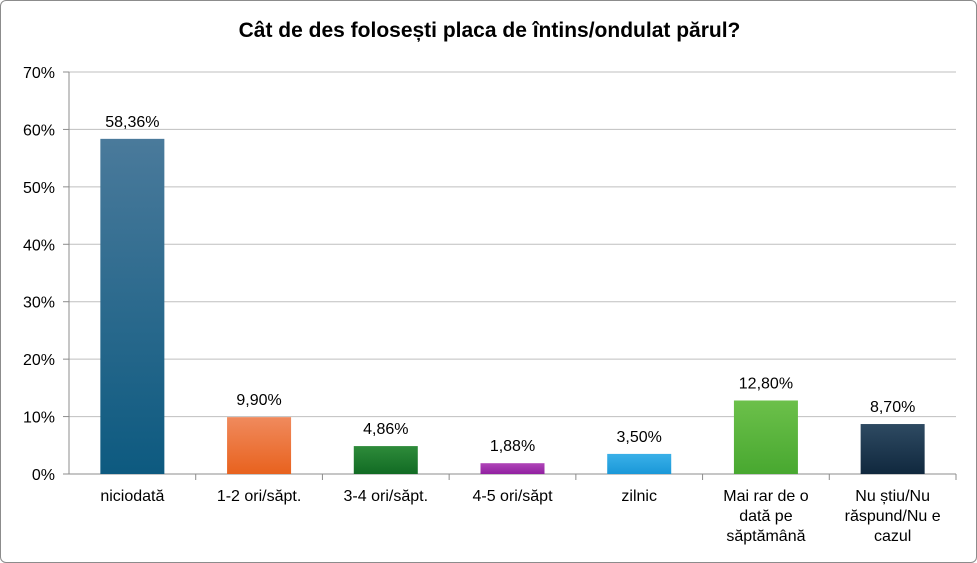  I want to click on y-tick-label: 0%, so click(43, 475).